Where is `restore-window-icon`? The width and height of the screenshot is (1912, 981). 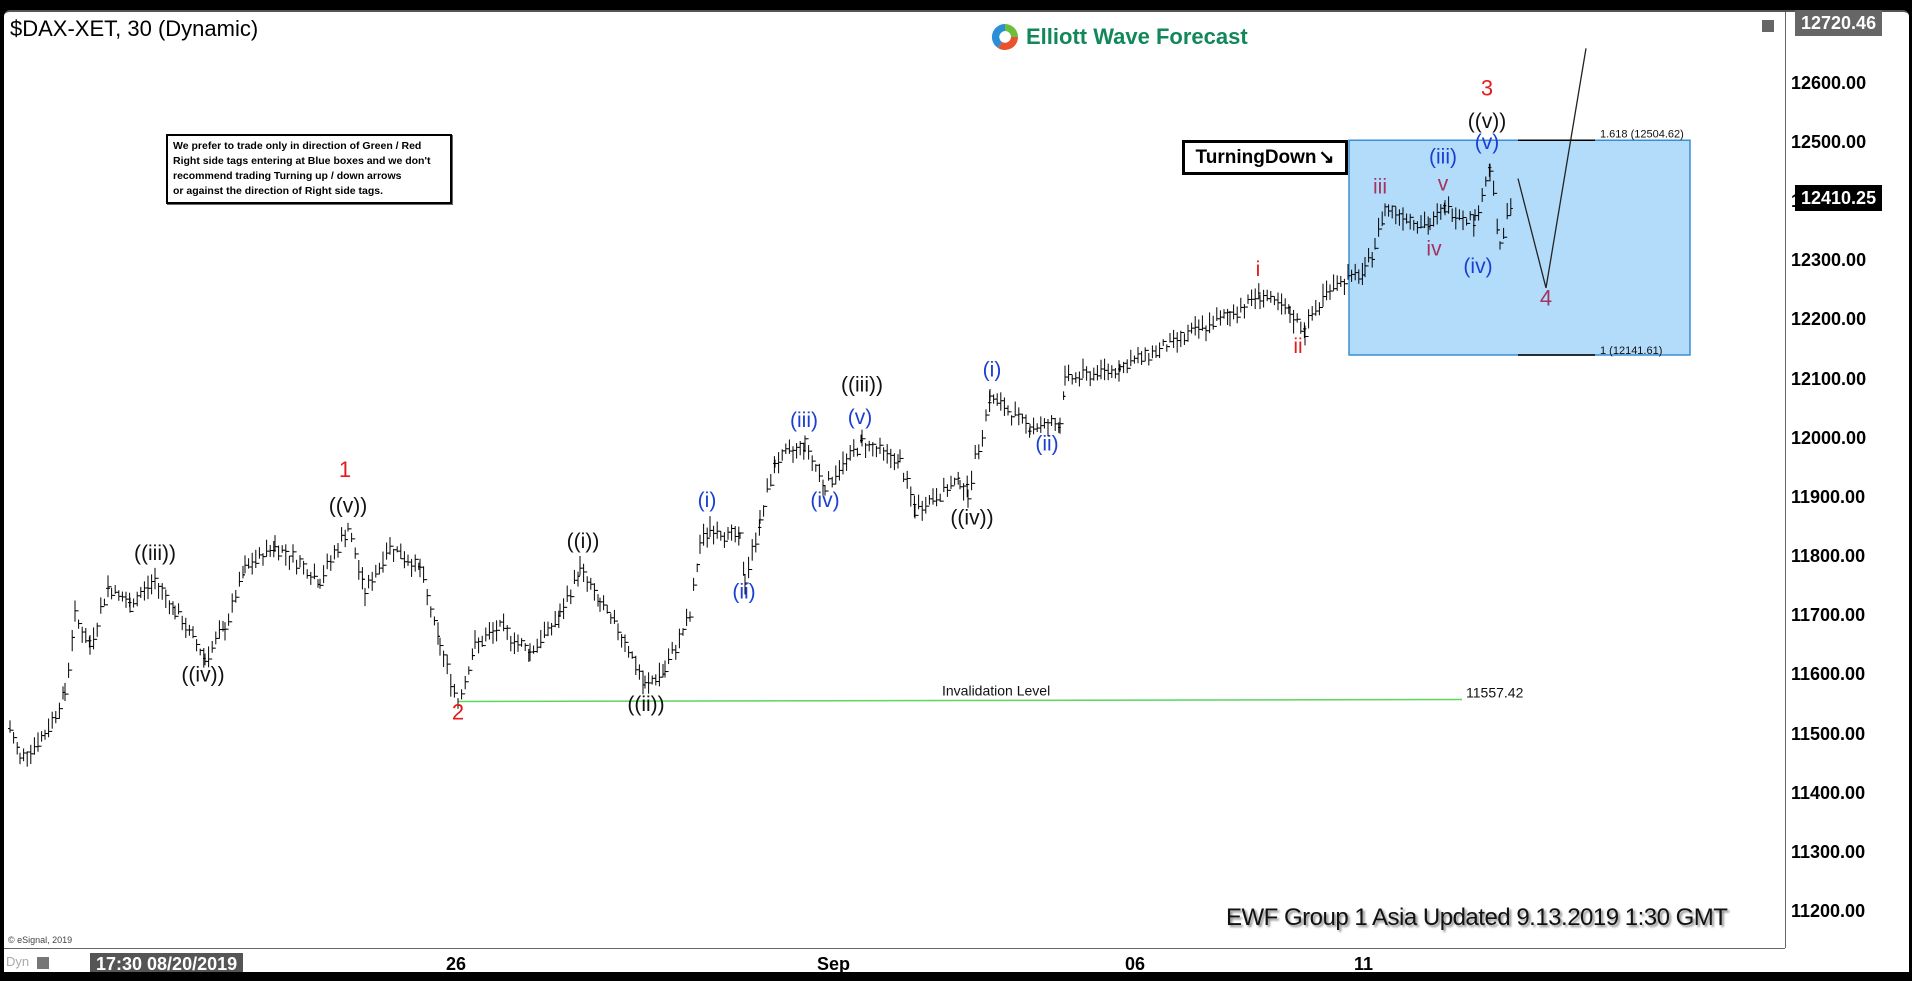
restore-window-icon is located at coordinates (1768, 26).